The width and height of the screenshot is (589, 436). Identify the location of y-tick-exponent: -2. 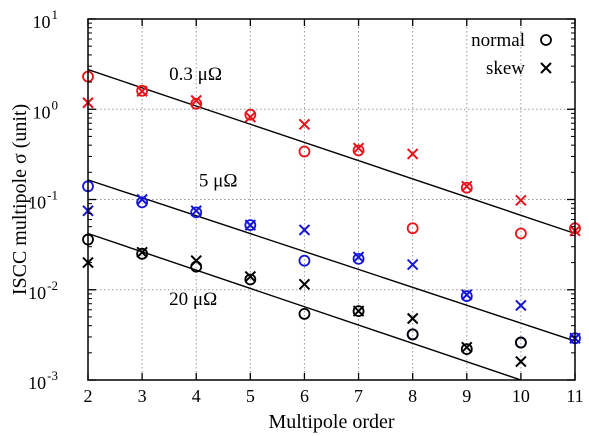
(52, 285).